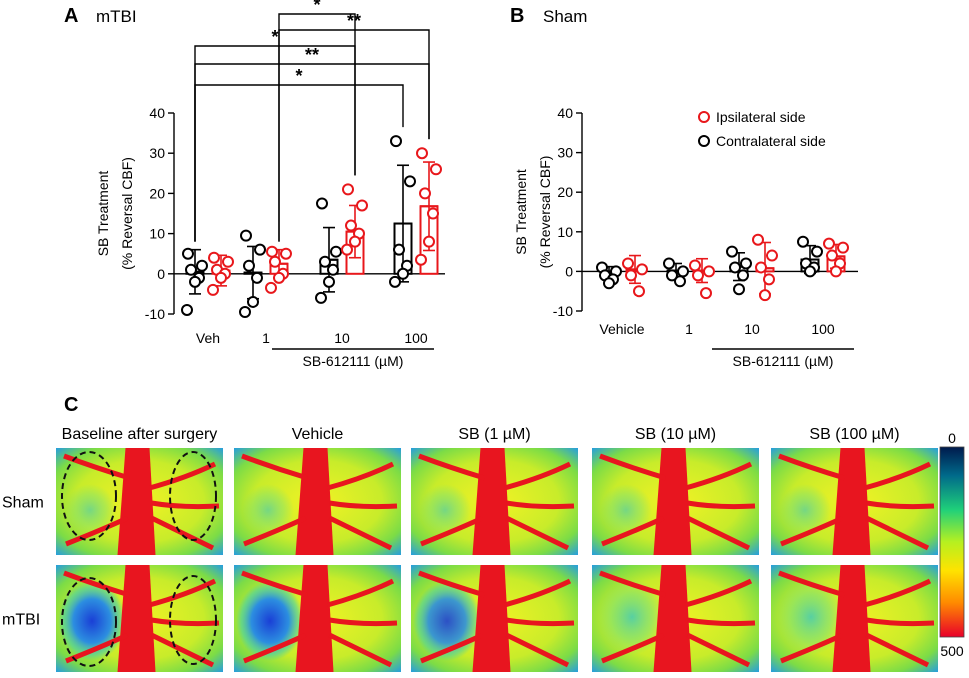 This screenshot has width=969, height=678. What do you see at coordinates (157, 193) in the screenshot?
I see `c0-y-tick-label: 20` at bounding box center [157, 193].